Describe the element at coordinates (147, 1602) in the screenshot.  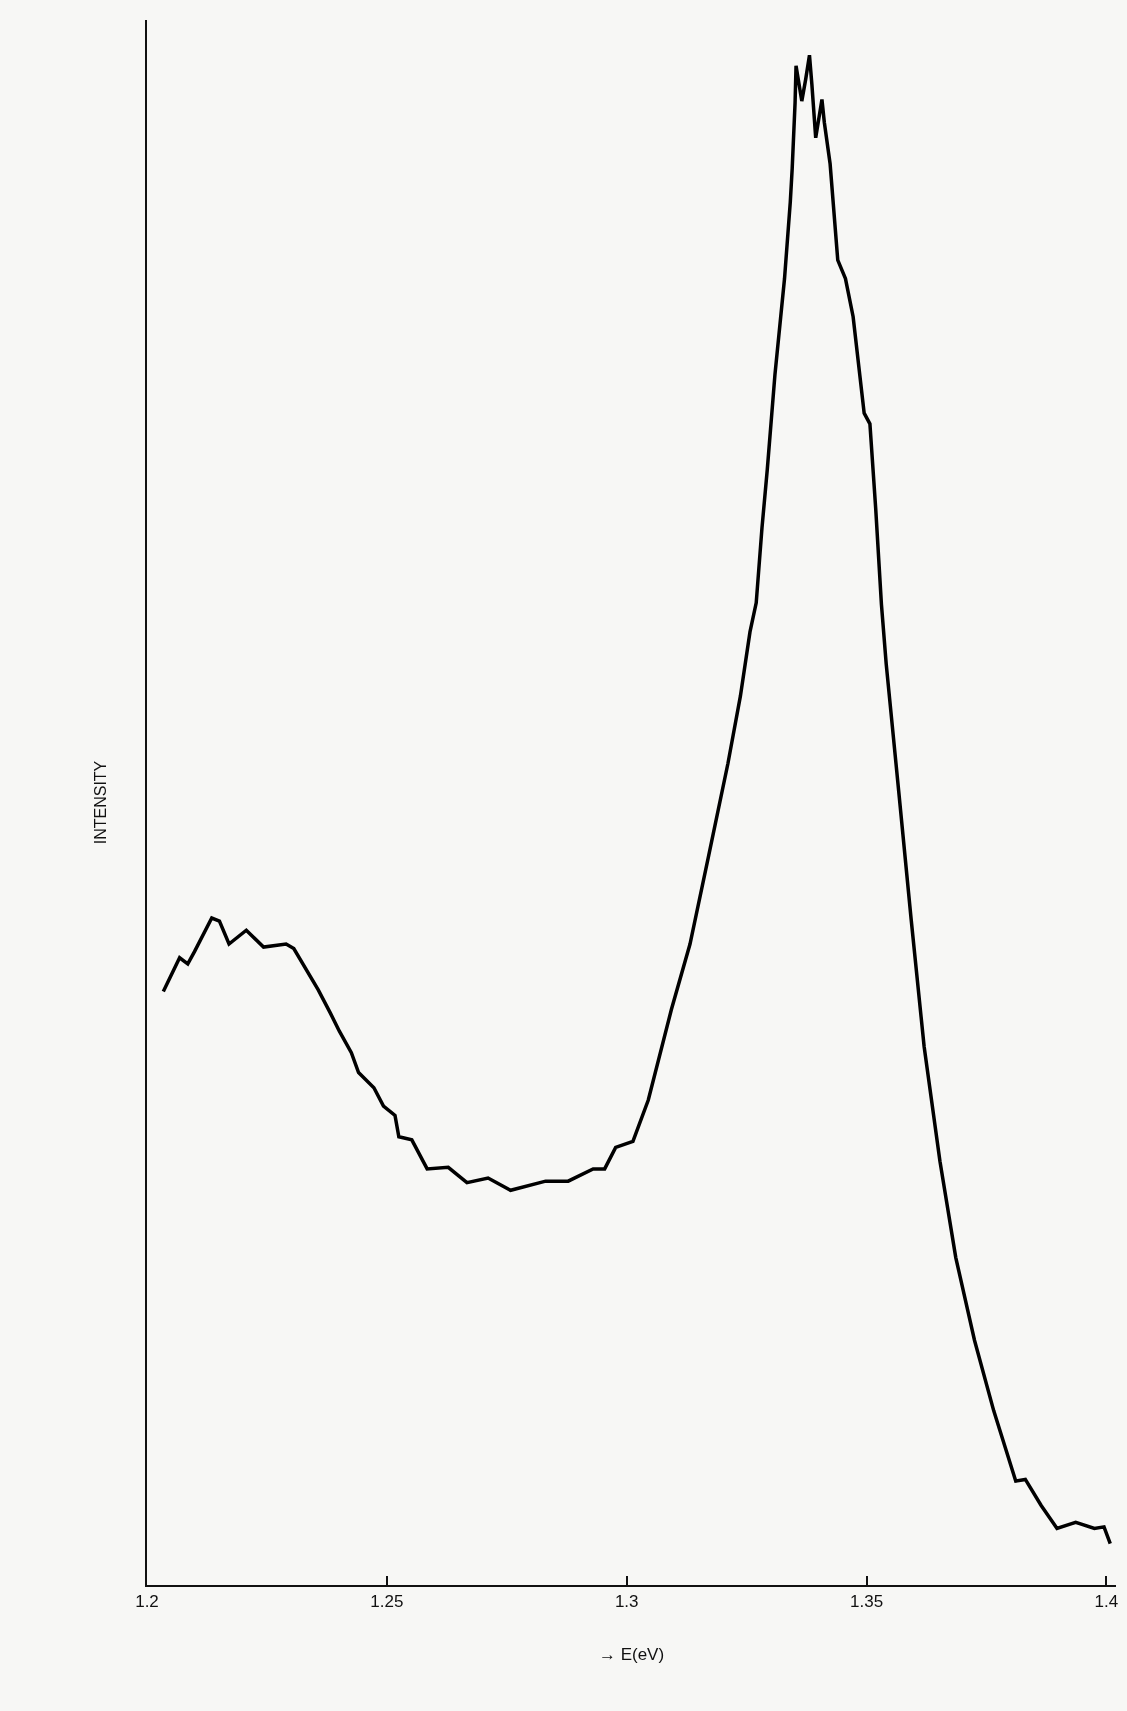
I see `x-tick-label: 1.2` at that location.